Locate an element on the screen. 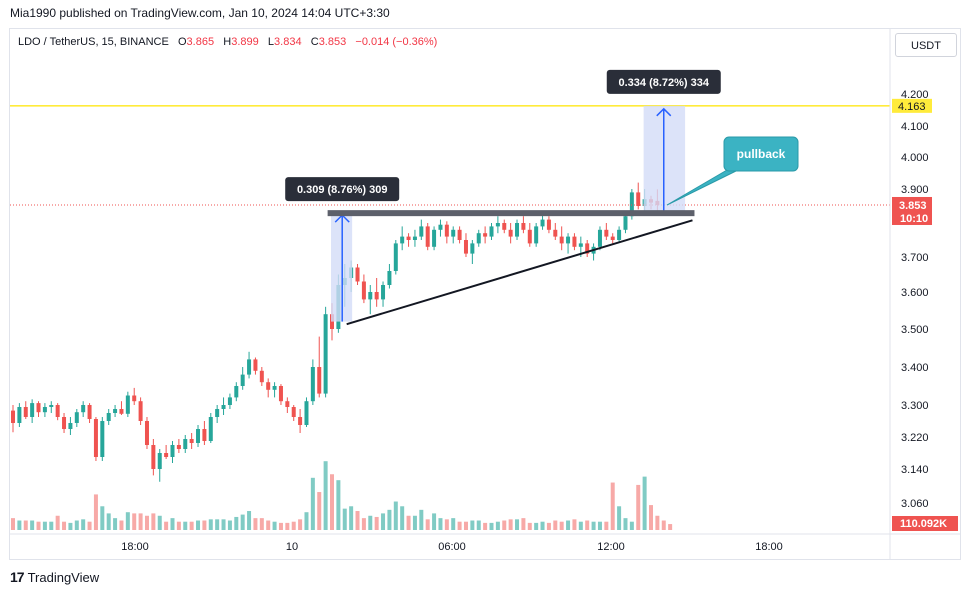 The image size is (971, 595). currency-button: USDT is located at coordinates (926, 45).